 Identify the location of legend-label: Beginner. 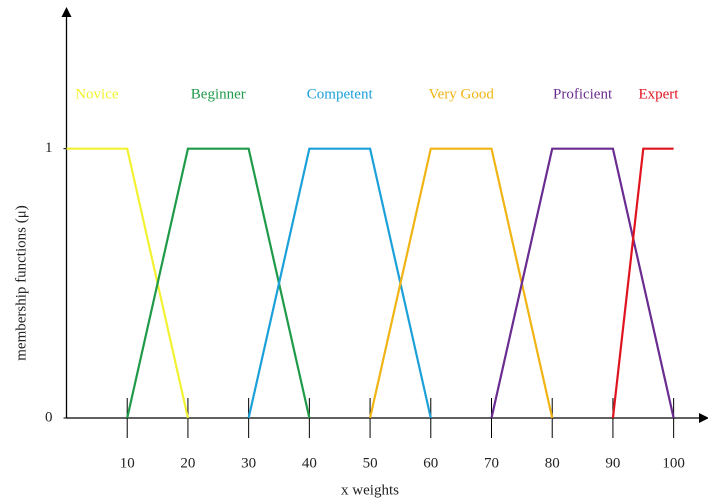
(218, 94).